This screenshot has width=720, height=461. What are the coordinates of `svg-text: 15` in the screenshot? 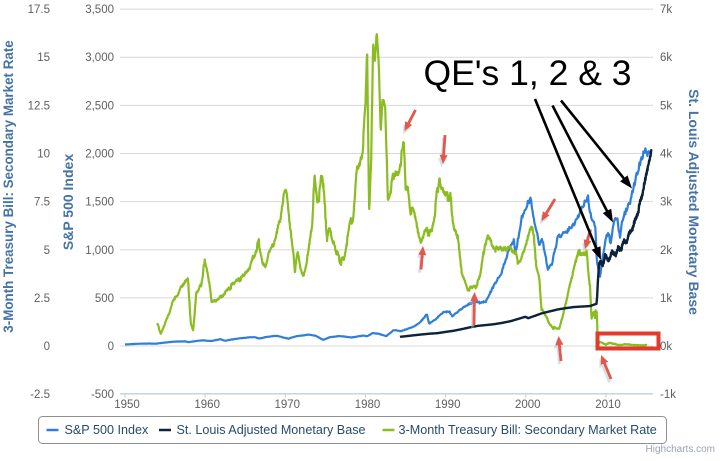 It's located at (43, 58).